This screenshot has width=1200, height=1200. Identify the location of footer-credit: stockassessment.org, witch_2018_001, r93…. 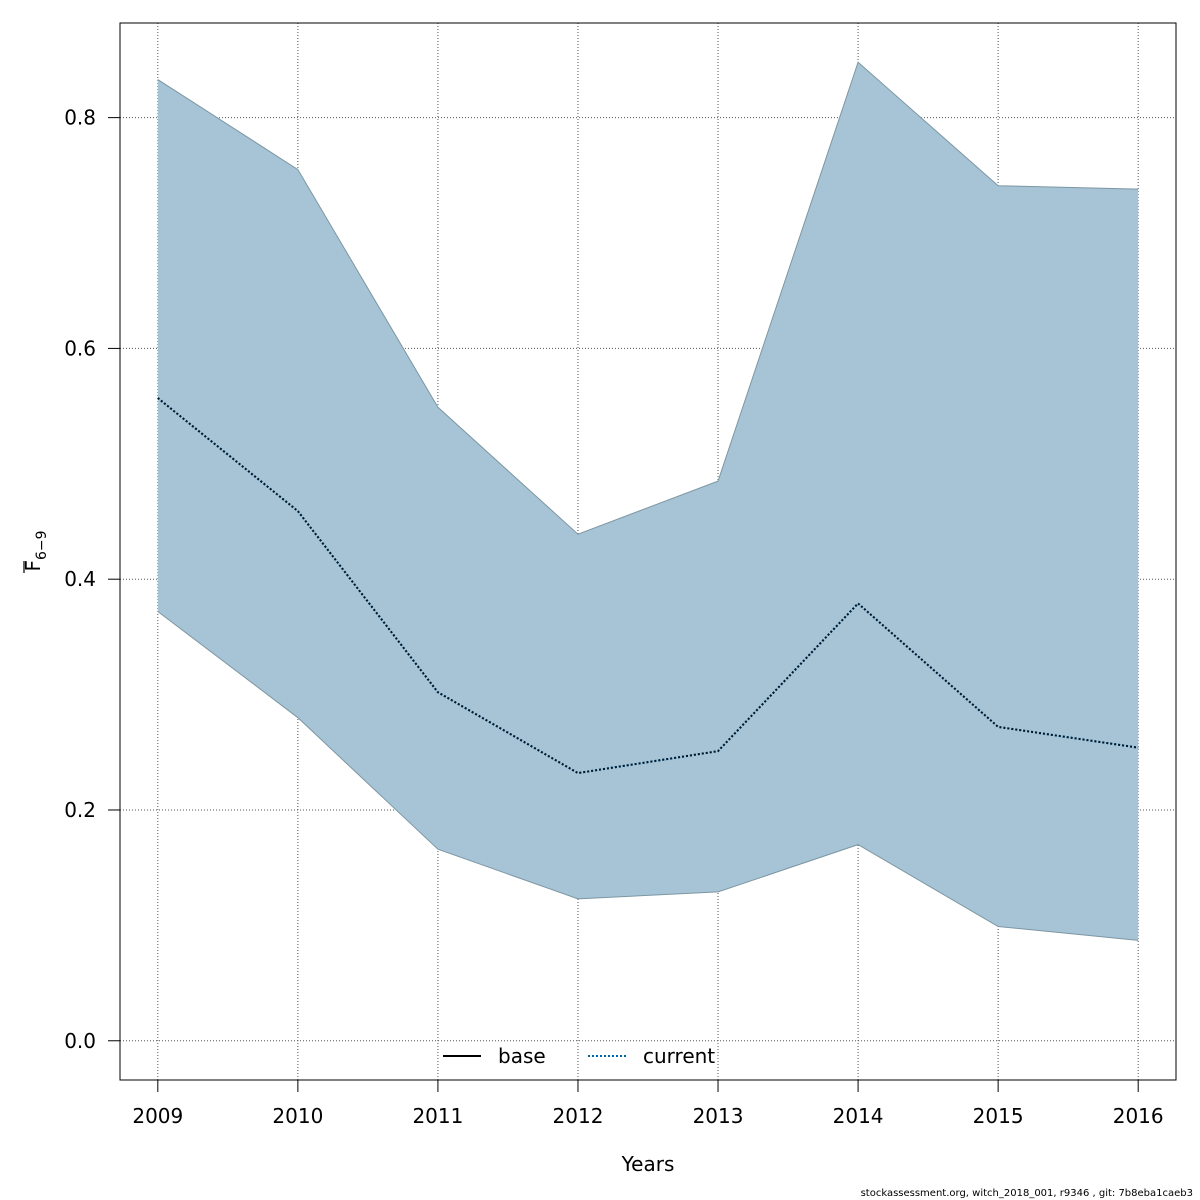
(1026, 1193).